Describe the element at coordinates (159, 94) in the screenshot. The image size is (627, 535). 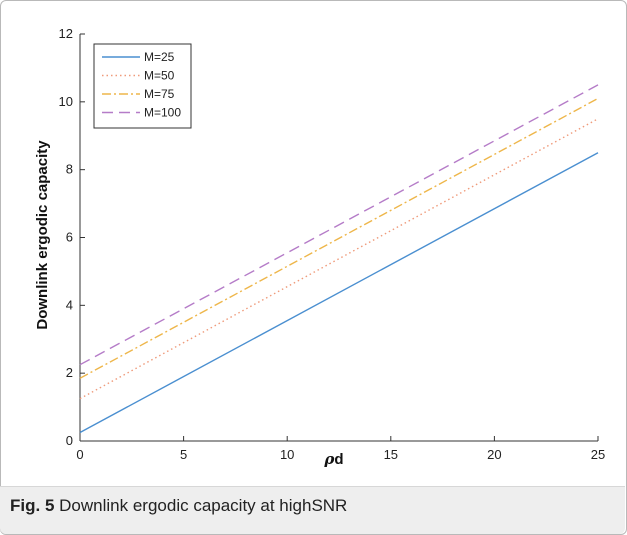
I see `legend-label: M=75` at that location.